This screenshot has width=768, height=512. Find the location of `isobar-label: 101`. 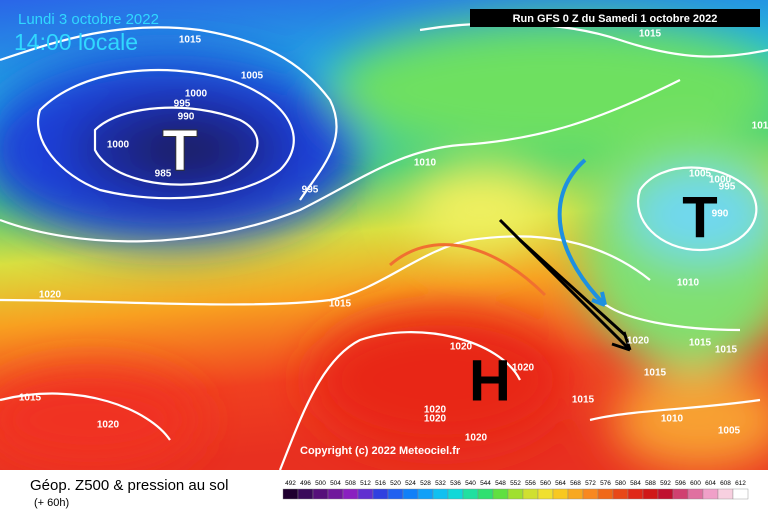

isobar-label: 101 is located at coordinates (760, 126).